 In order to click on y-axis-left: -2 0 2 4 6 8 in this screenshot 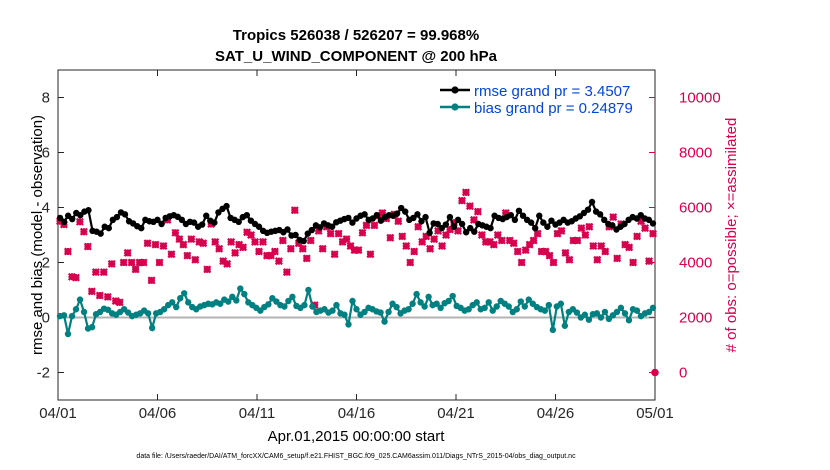, I will do `click(50, 236)`.